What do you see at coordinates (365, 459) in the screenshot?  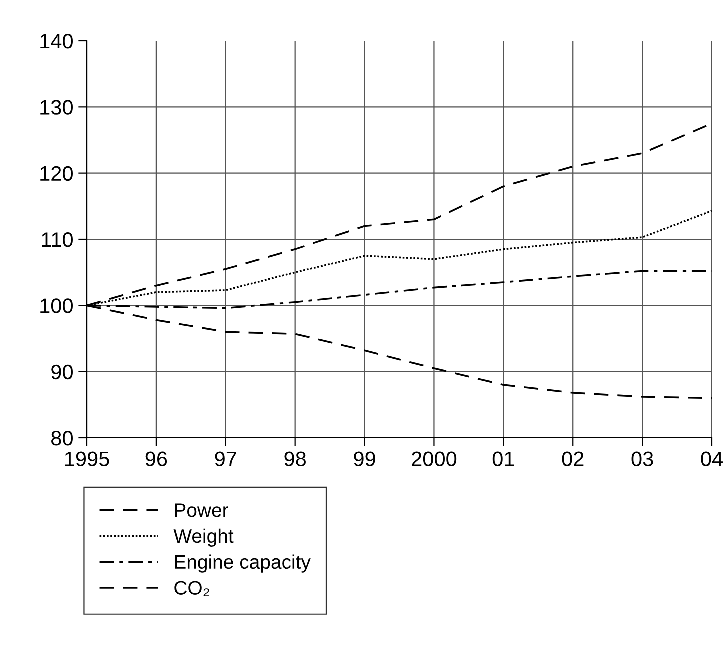 I see `x-tick-label: 99` at bounding box center [365, 459].